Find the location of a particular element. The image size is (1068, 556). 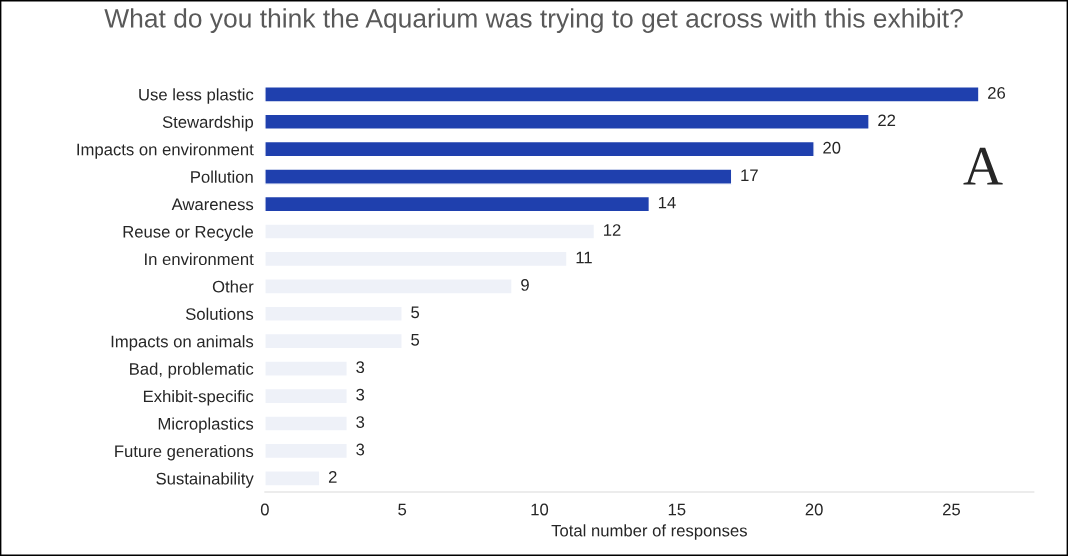

y-tick-label: Impacts on environment is located at coordinates (165, 151).